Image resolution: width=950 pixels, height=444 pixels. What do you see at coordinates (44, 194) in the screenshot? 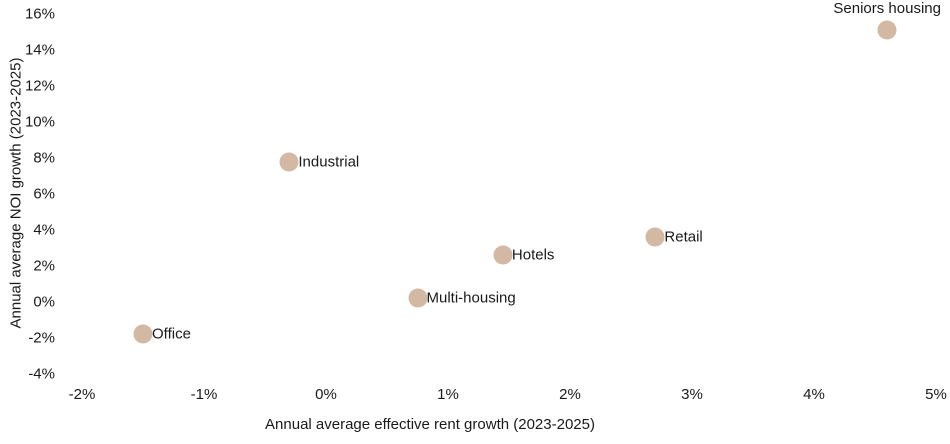
I see `y-tick-label: 6%` at bounding box center [44, 194].